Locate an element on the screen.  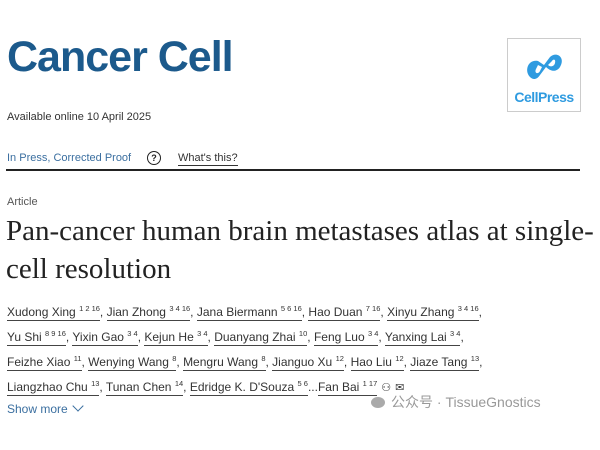
show-more-button: Show more is located at coordinates (45, 408).